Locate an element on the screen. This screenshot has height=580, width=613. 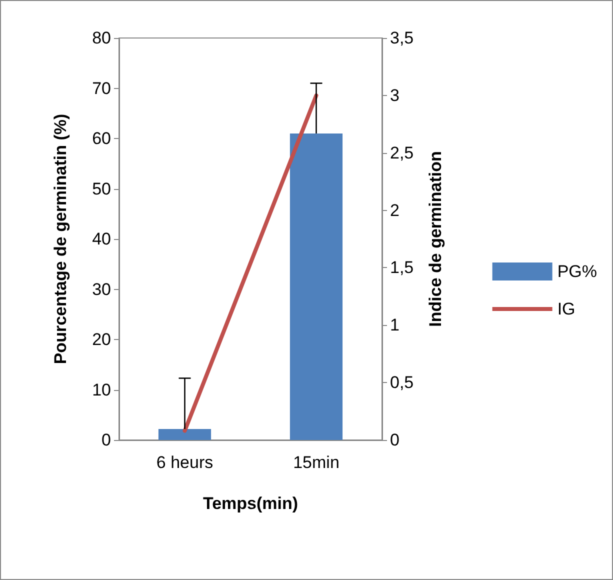
y-tick-label: 10 is located at coordinates (101, 390).